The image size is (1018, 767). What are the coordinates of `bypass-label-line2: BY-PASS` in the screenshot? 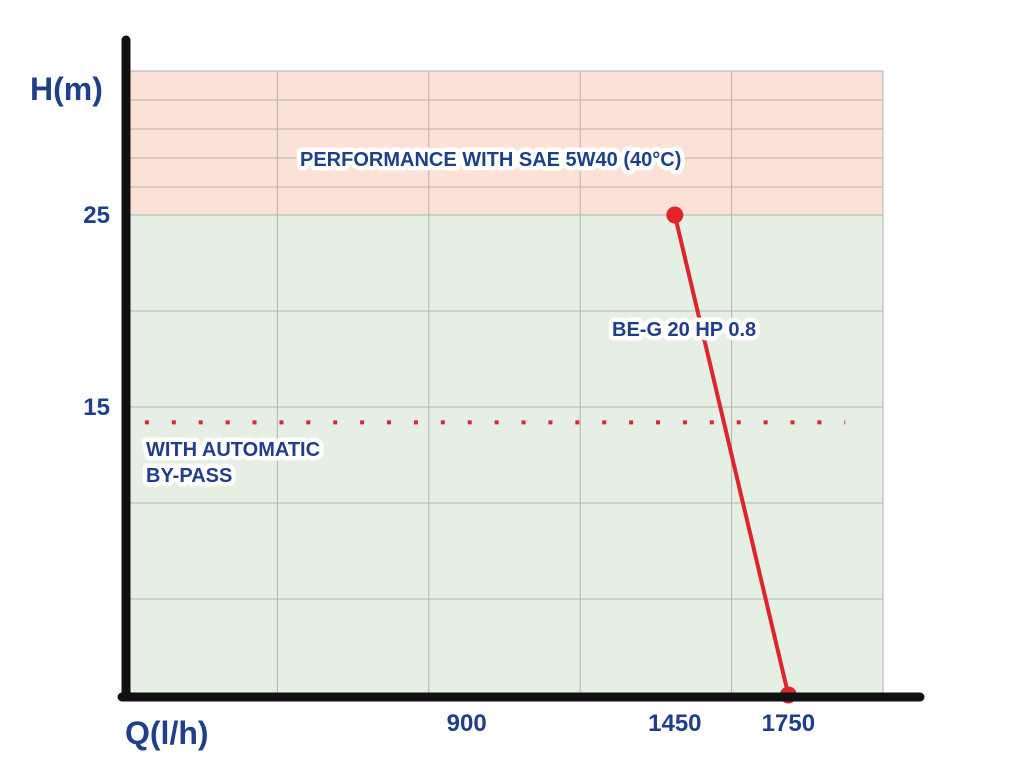 It's located at (189, 476).